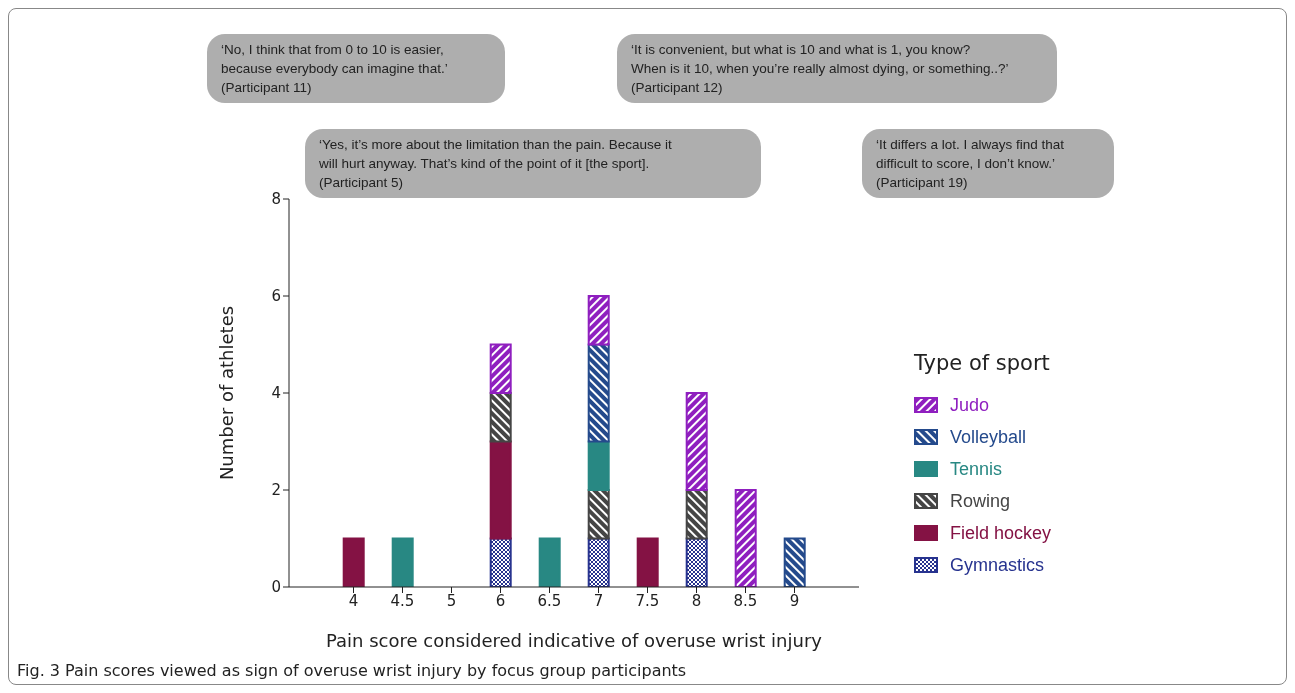 Image resolution: width=1295 pixels, height=693 pixels. I want to click on legend-label: Field hockey, so click(1001, 533).